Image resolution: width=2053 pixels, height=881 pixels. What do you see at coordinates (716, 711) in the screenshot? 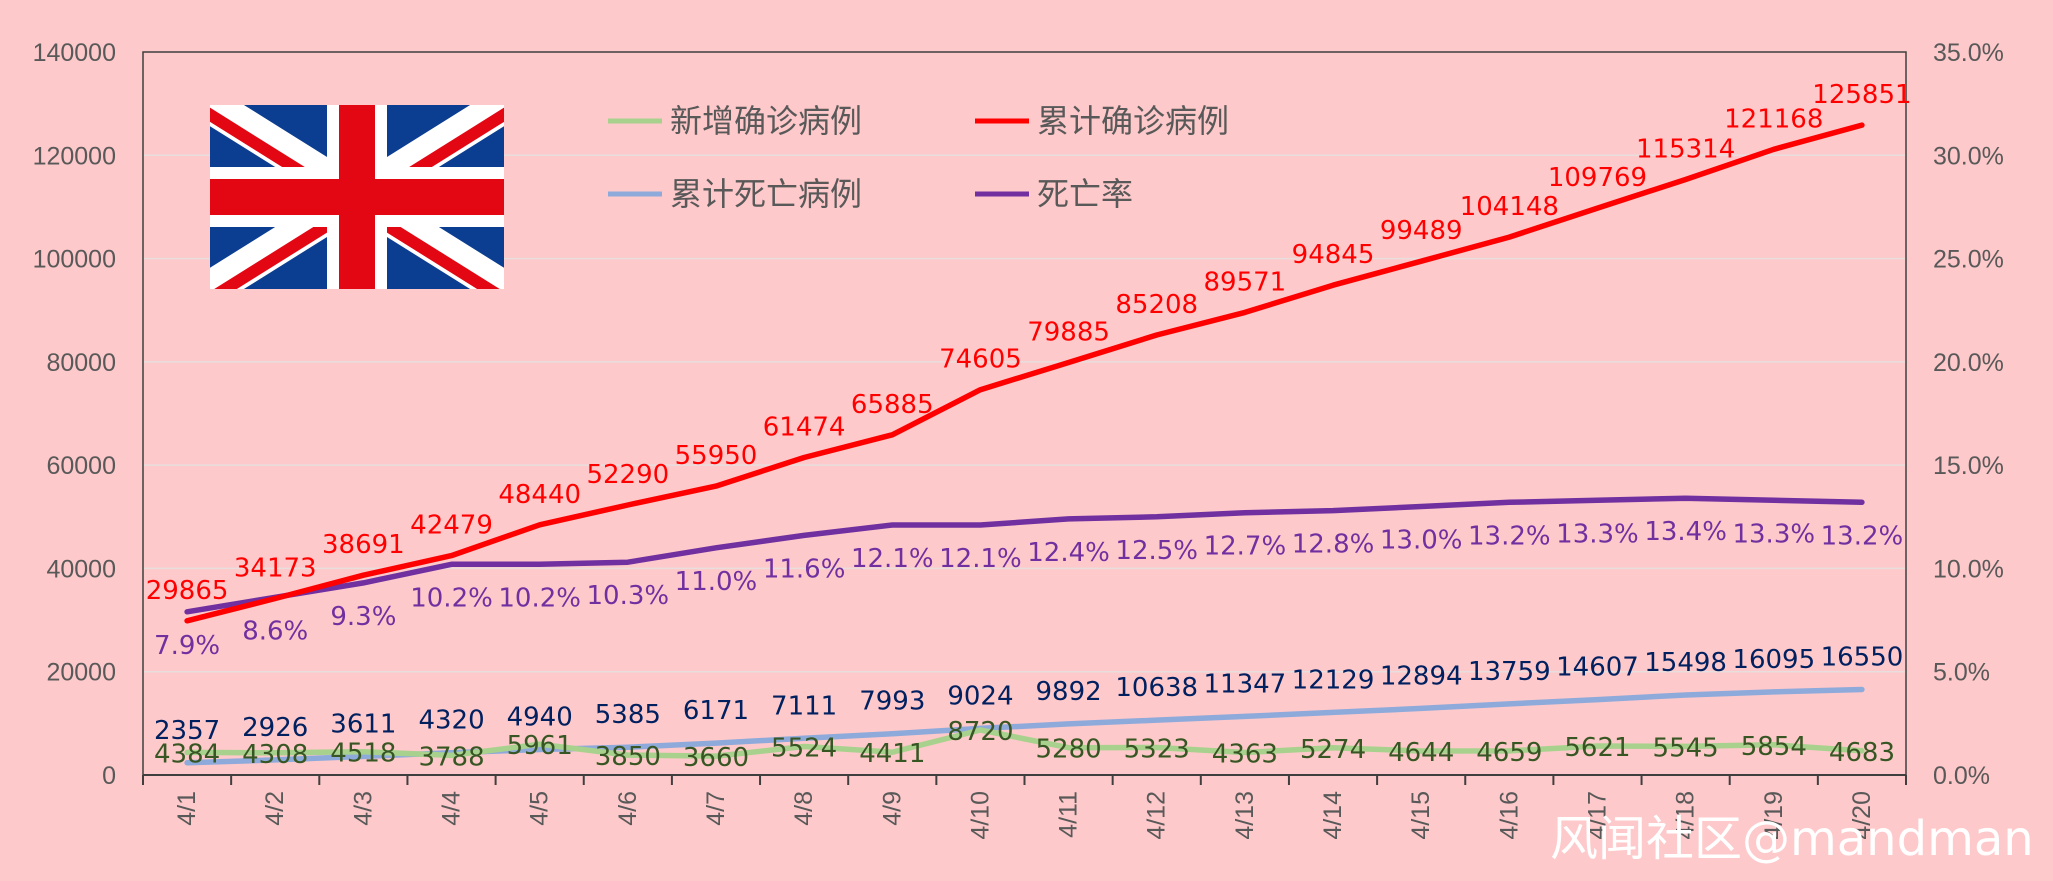
I see `data-label-series-2: 6171` at bounding box center [716, 711].